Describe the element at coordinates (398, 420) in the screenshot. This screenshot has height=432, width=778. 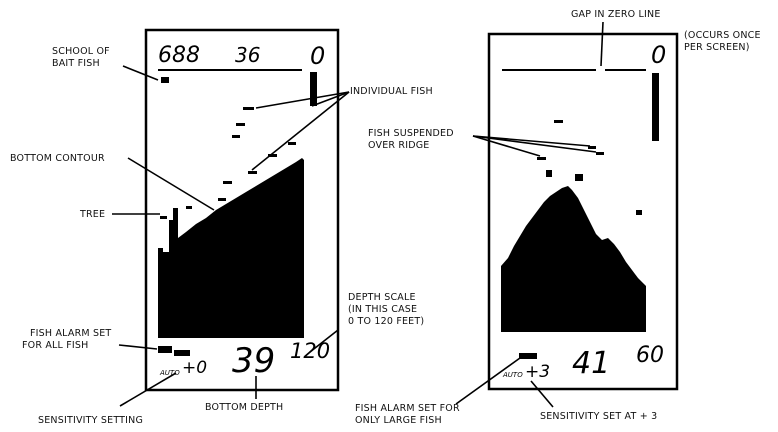
I see `label-alarm-large-line2: ONLY LARGE FISH` at that location.